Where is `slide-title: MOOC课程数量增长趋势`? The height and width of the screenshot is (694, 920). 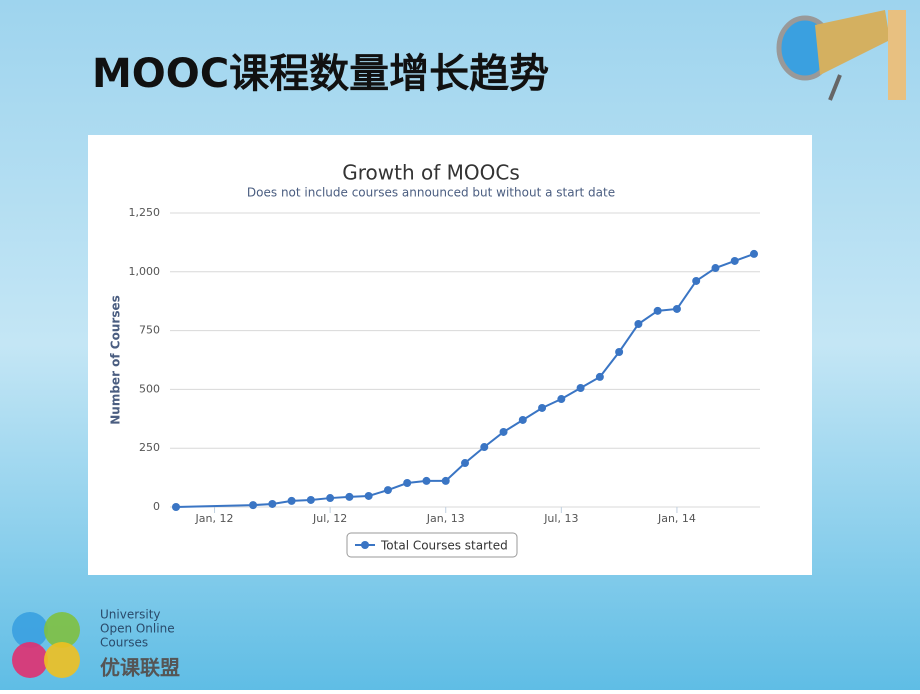
slide-title: MOOC课程数量增长趋势 is located at coordinates (320, 74).